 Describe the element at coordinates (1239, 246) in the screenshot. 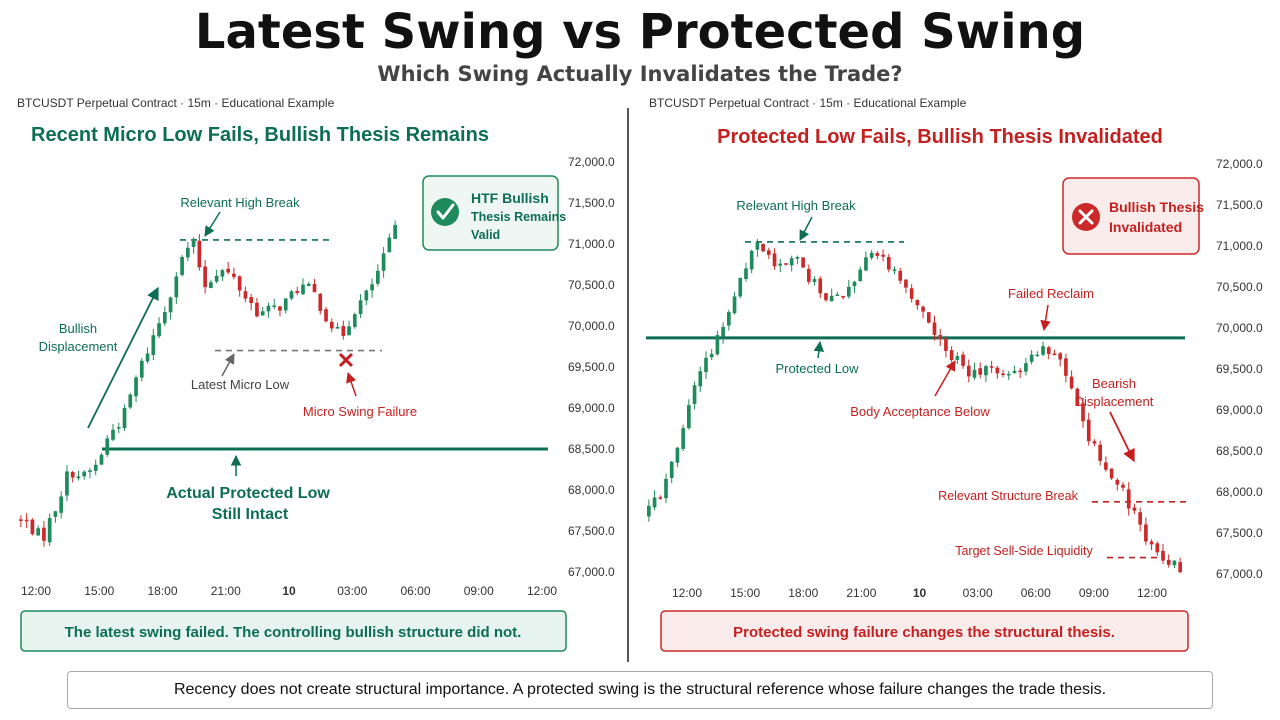

I see `y-tick-label: 71,000.0` at that location.